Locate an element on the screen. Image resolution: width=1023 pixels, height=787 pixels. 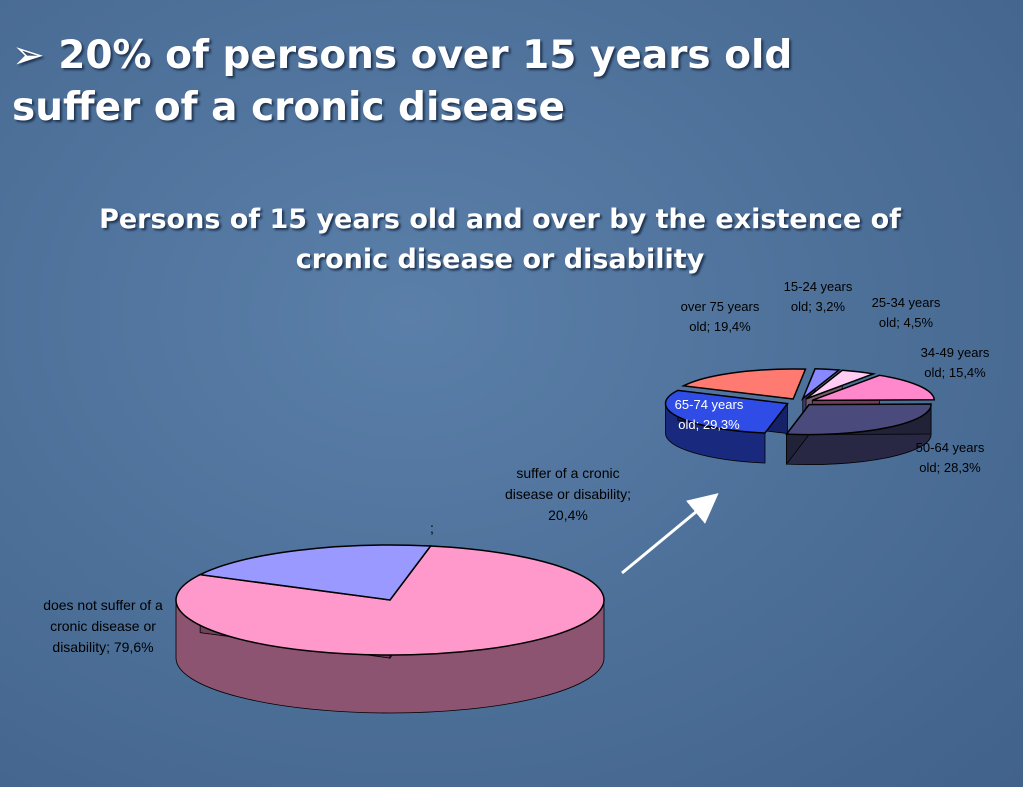
data-label: 15-24 years old; 3,2% is located at coordinates (818, 296).